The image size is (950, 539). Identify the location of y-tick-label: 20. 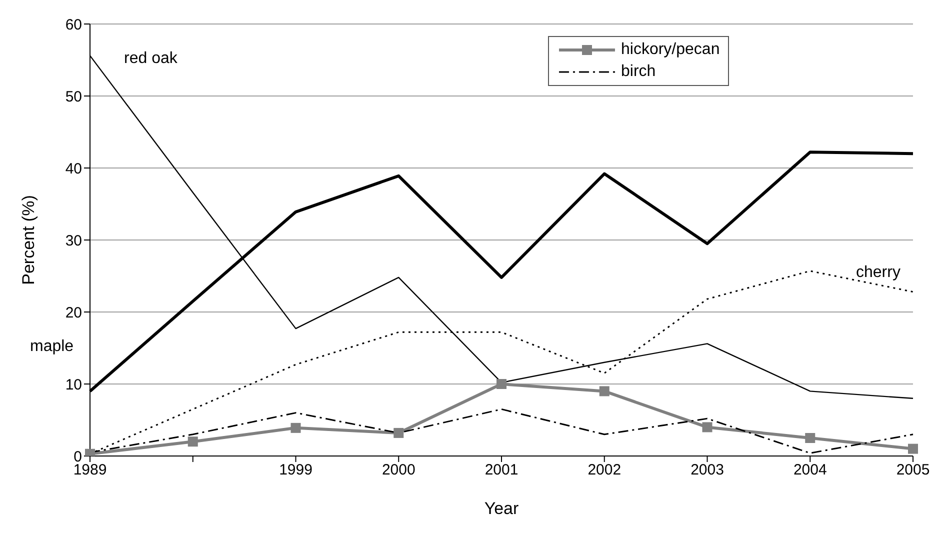
(73, 313).